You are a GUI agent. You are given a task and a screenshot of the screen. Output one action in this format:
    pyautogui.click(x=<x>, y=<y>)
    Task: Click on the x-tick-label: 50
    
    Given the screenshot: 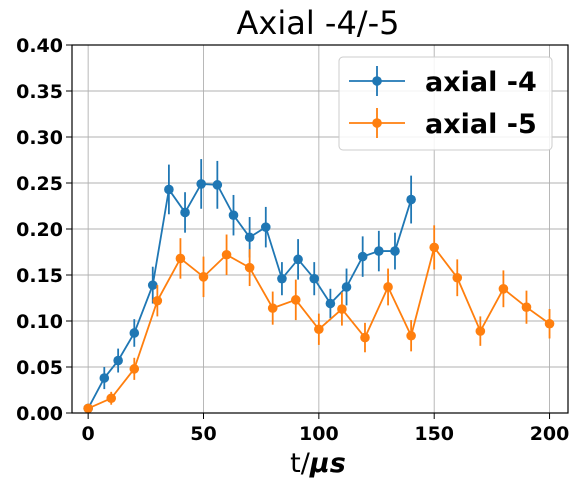 What is the action you would take?
    pyautogui.click(x=203, y=434)
    